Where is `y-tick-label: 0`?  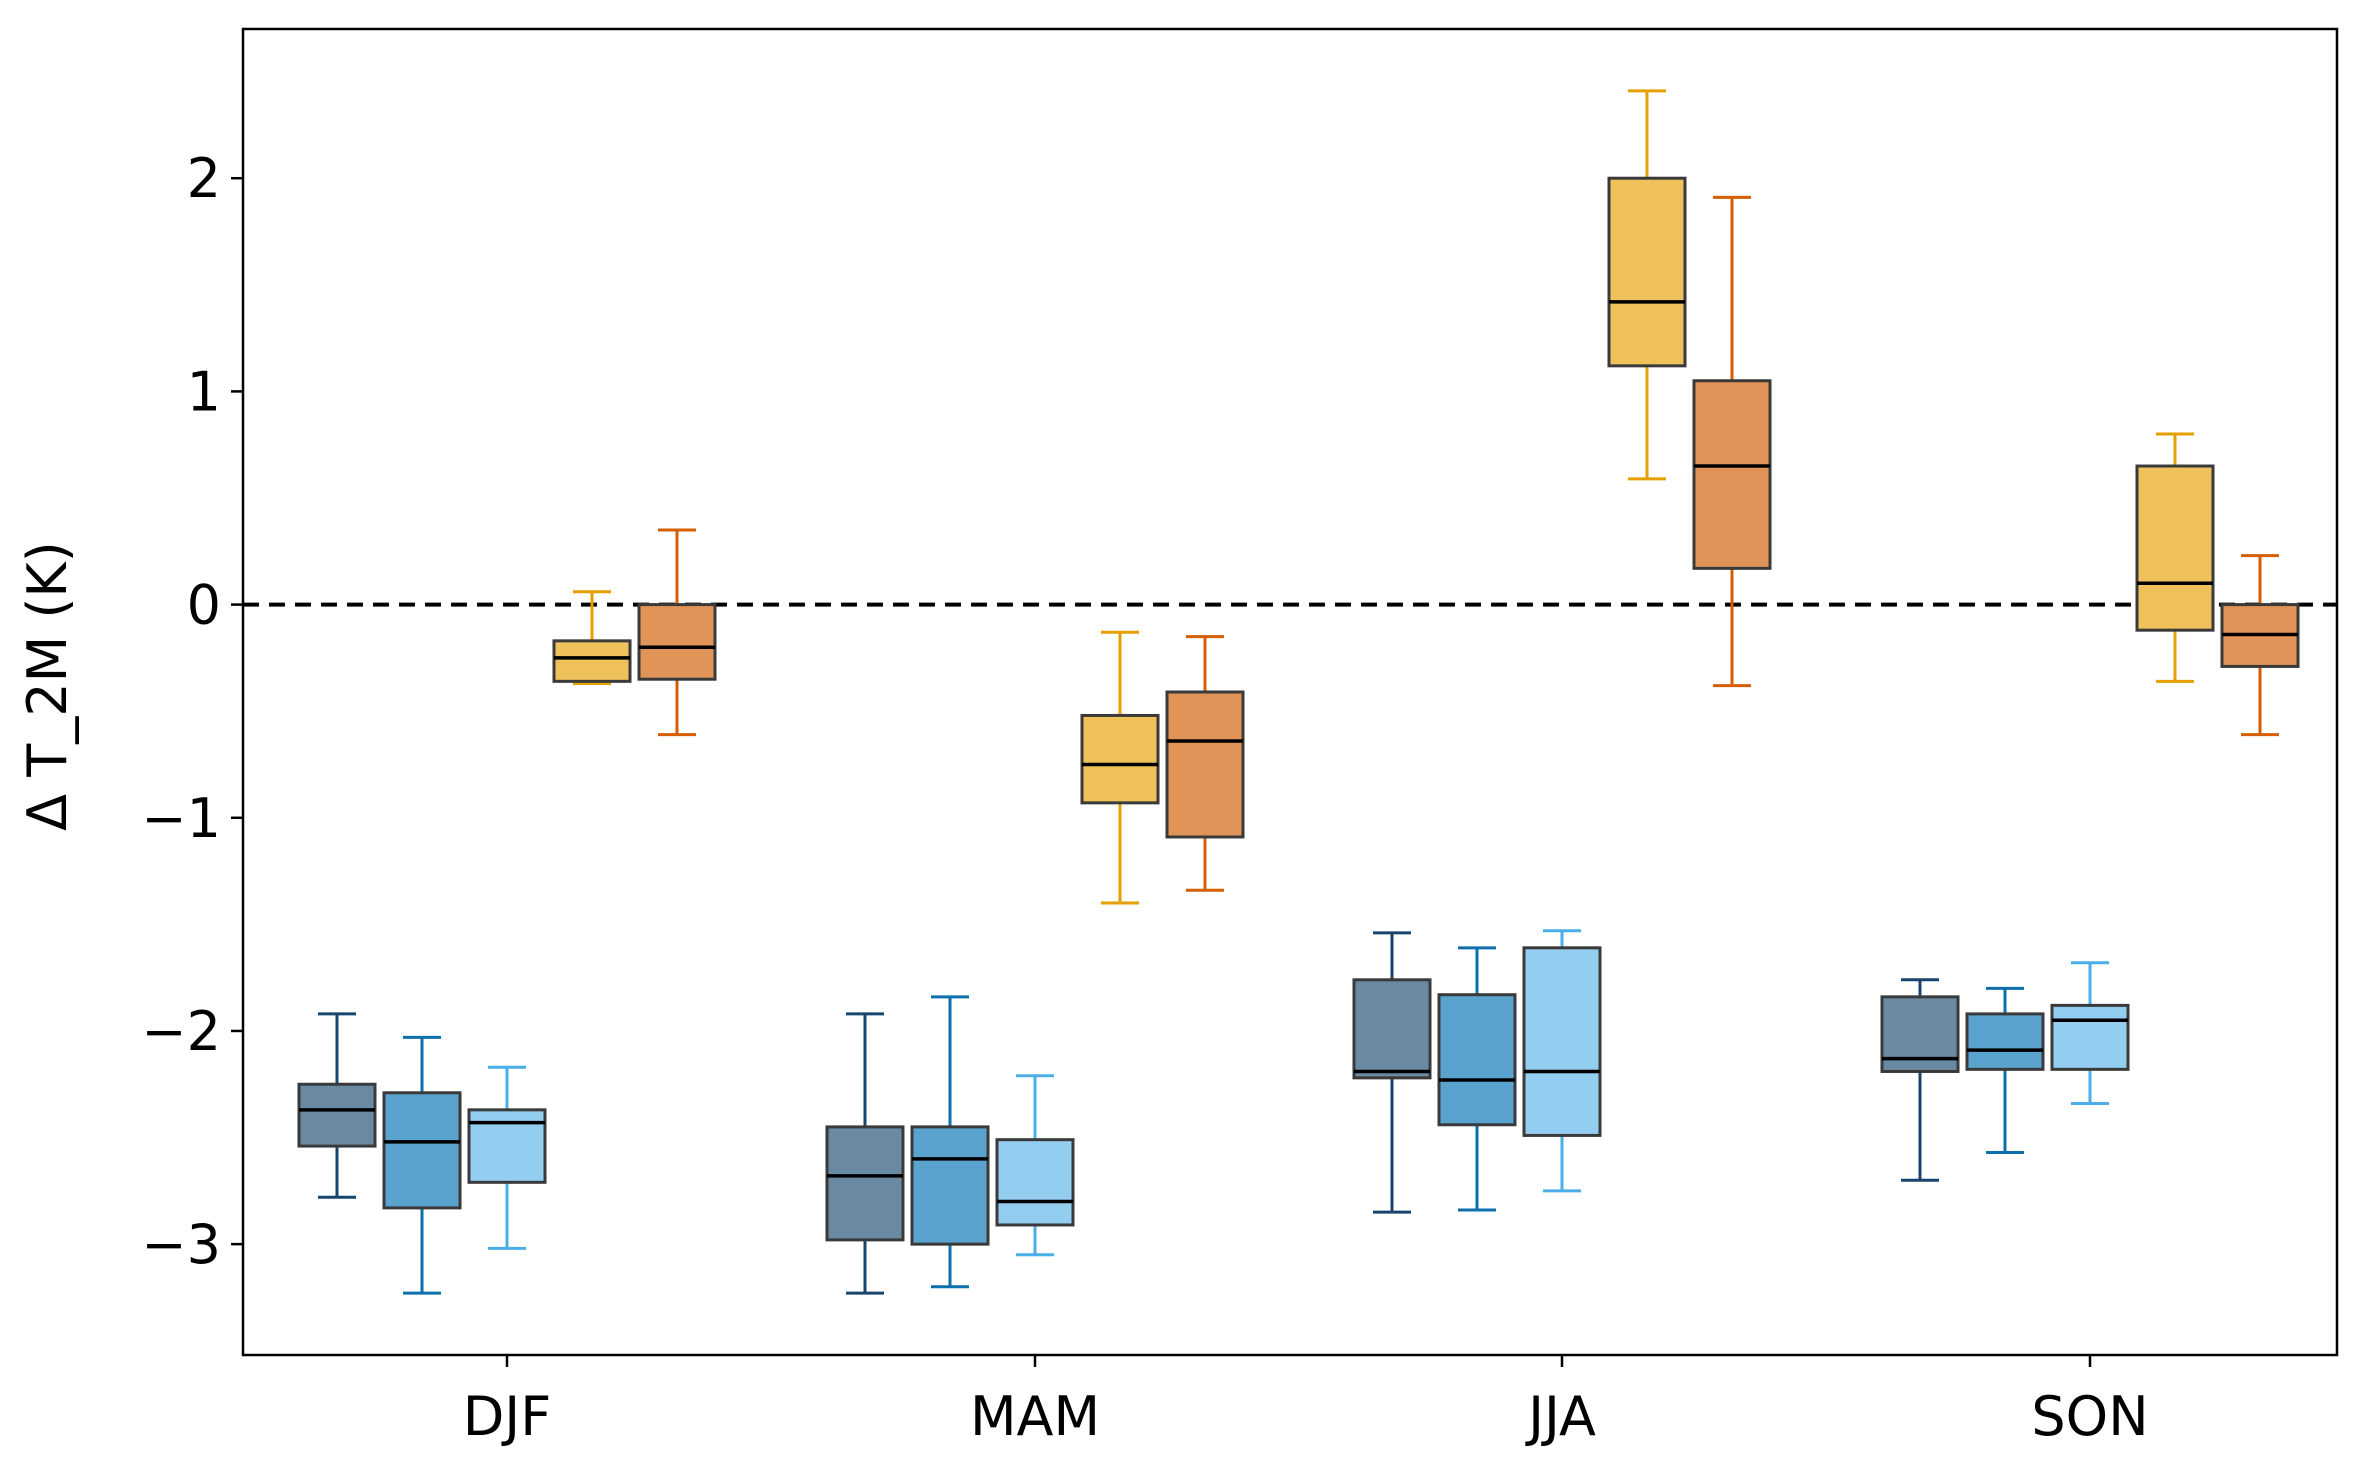 y-tick-label: 0 is located at coordinates (204, 605).